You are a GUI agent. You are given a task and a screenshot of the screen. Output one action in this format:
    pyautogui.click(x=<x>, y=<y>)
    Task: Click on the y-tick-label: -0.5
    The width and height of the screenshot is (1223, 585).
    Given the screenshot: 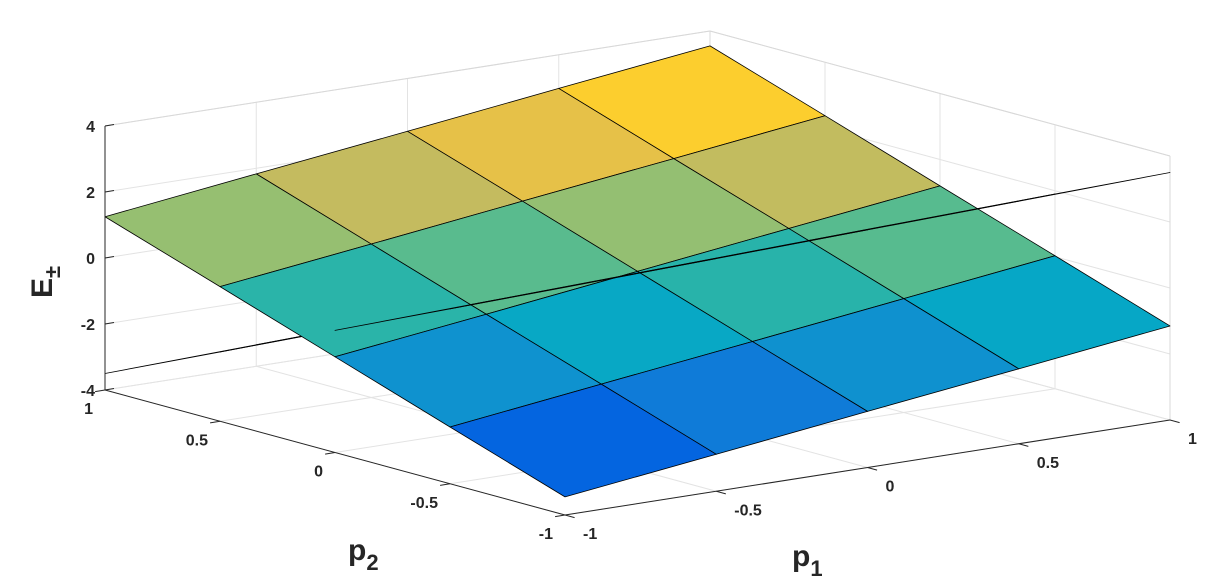 What is the action you would take?
    pyautogui.click(x=424, y=503)
    